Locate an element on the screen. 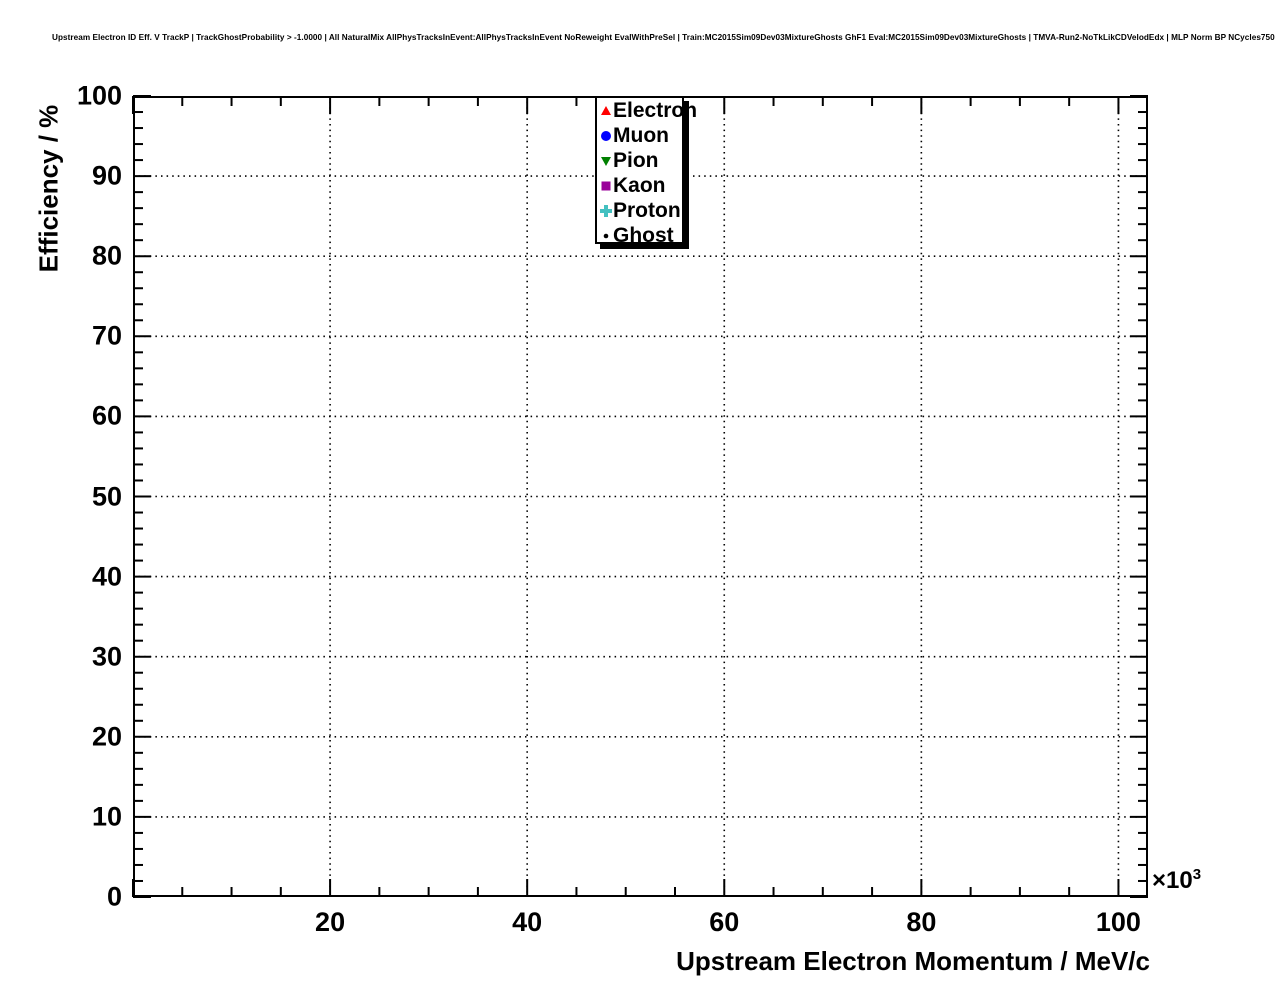  x-axis-title: Upstream Electron Momentum / MeV/c is located at coordinates (913, 961).